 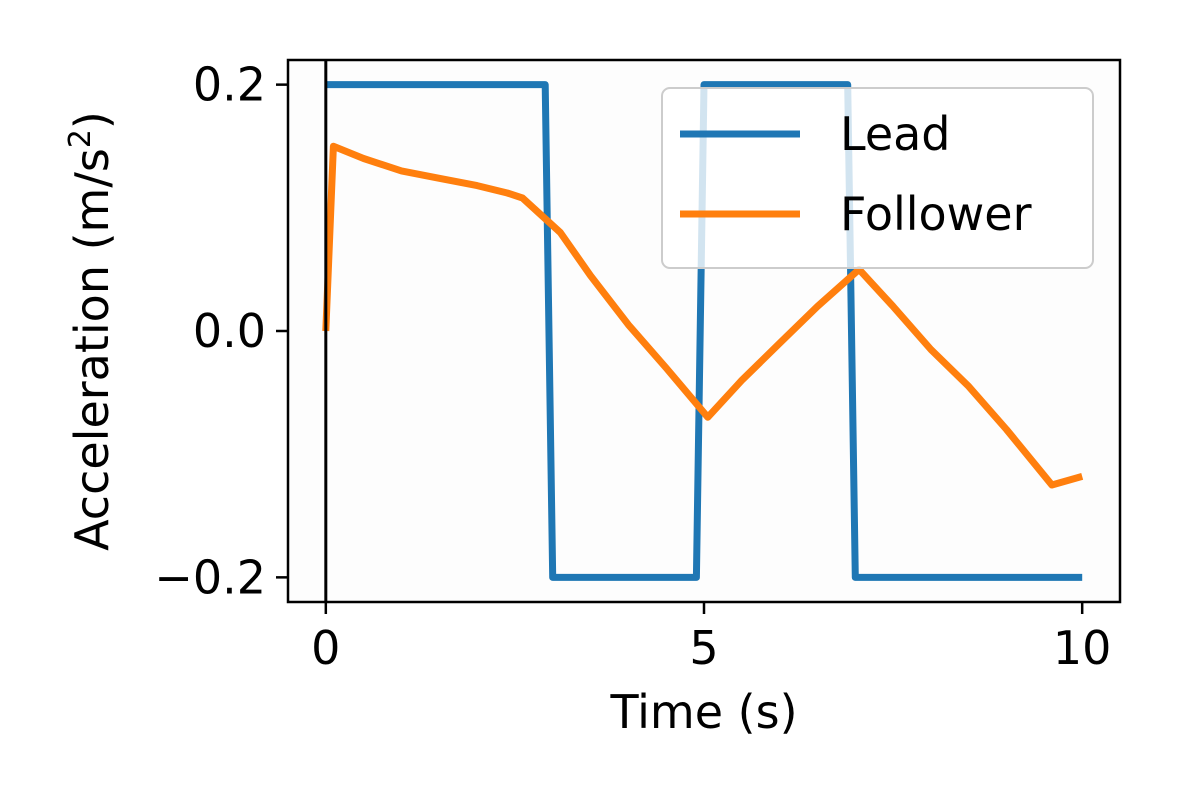 I want to click on y-axis-label-main: Acceleration (m/s, so click(x=92, y=349).